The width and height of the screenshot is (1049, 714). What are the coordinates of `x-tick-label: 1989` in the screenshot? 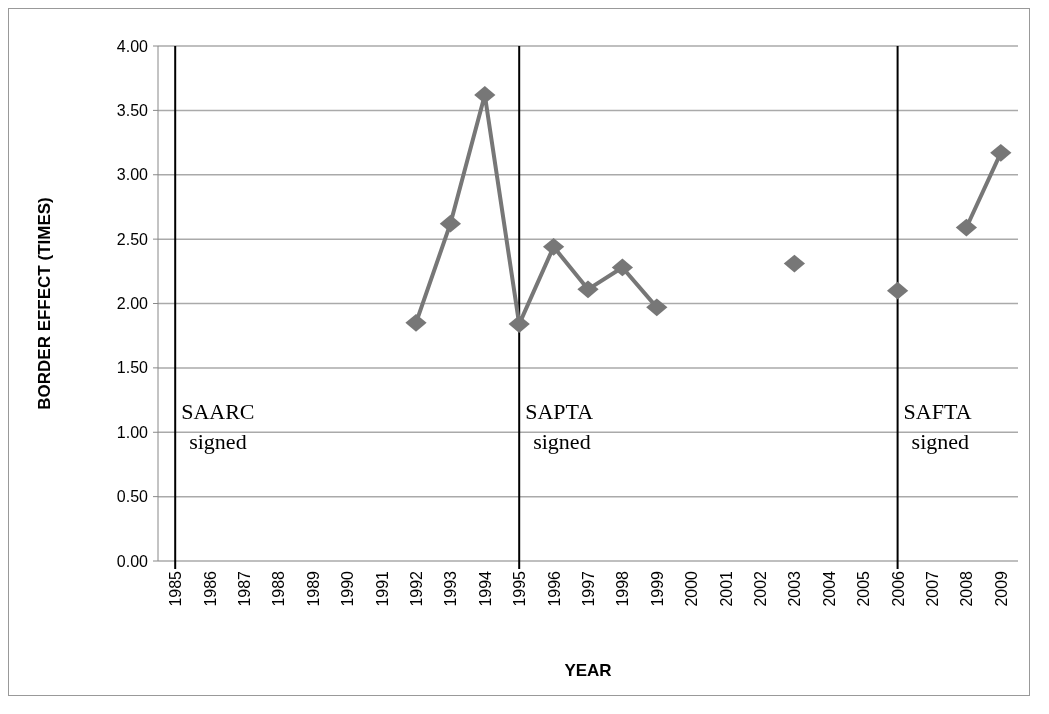 It's located at (313, 588).